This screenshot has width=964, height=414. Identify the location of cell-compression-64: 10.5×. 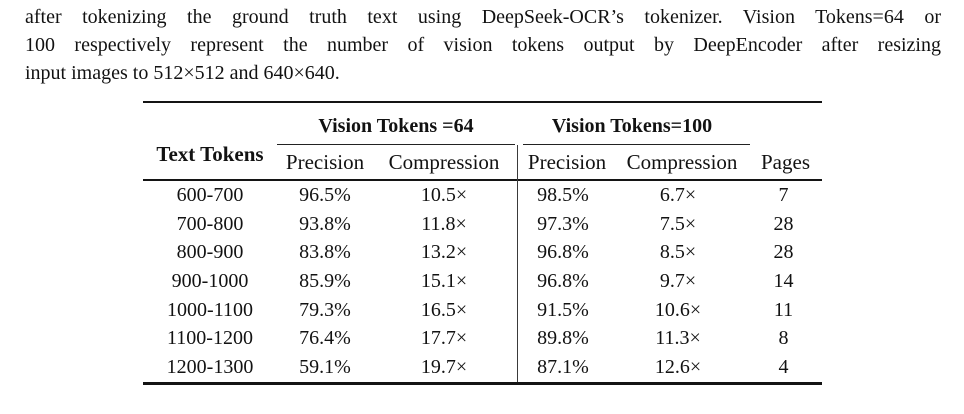
(444, 194).